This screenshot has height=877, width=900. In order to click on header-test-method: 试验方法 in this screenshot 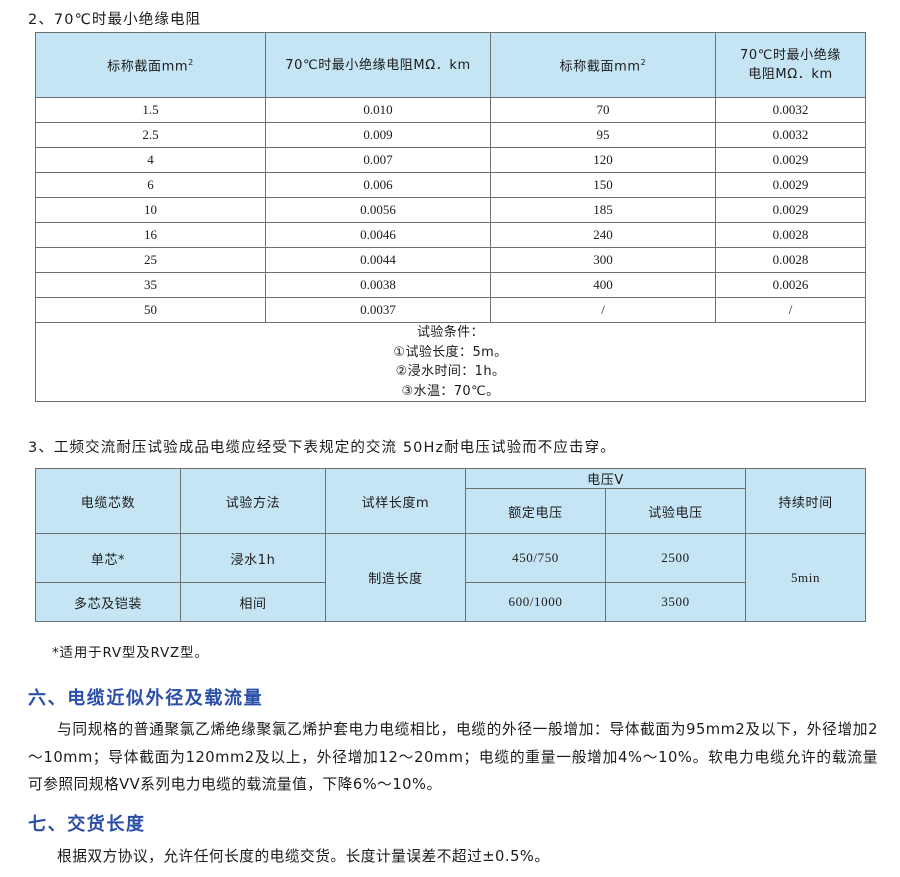, I will do `click(253, 501)`.